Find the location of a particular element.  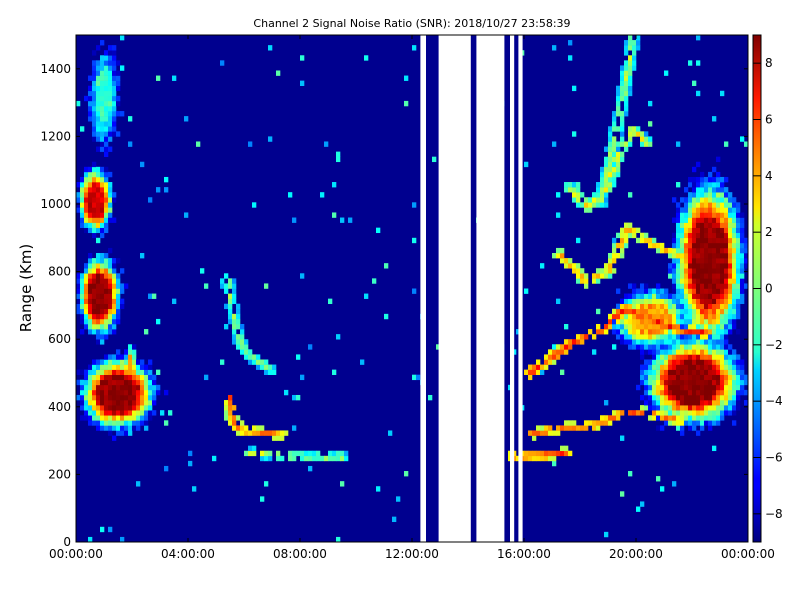

x-tick-label: 00:00:00 is located at coordinates (748, 554).